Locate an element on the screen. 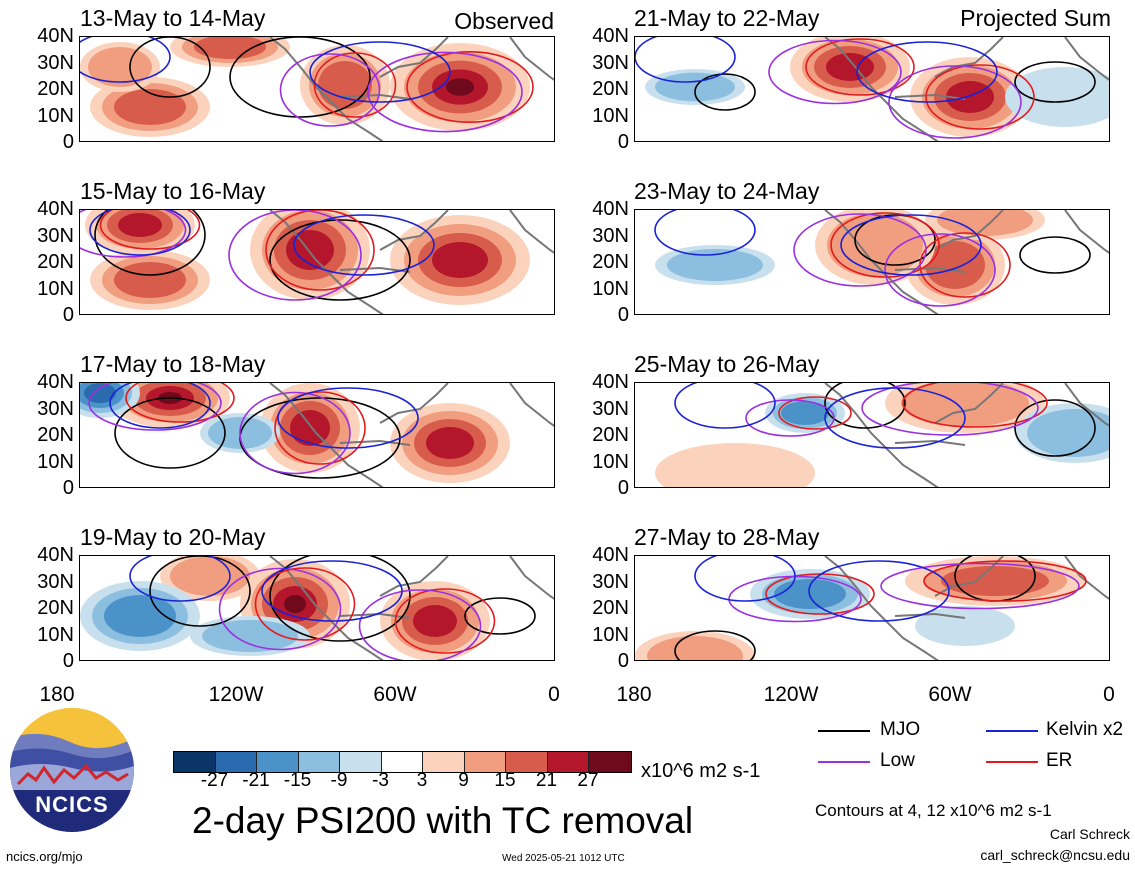  lat-tick-left-row1-0: 40N is located at coordinates (55, 36).